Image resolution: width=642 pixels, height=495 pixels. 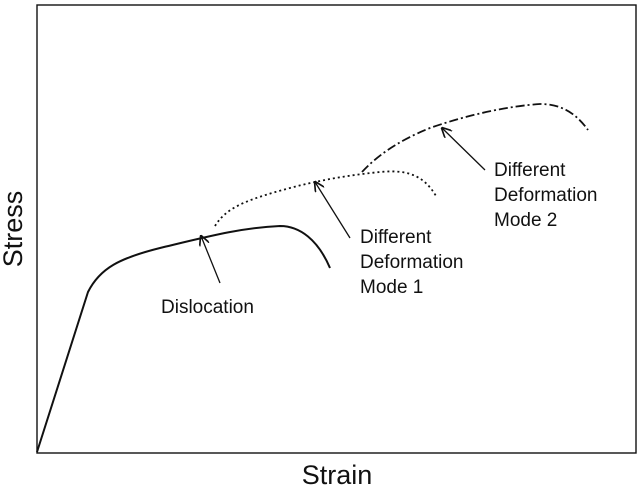 I want to click on mode2-arrow, so click(x=464, y=149).